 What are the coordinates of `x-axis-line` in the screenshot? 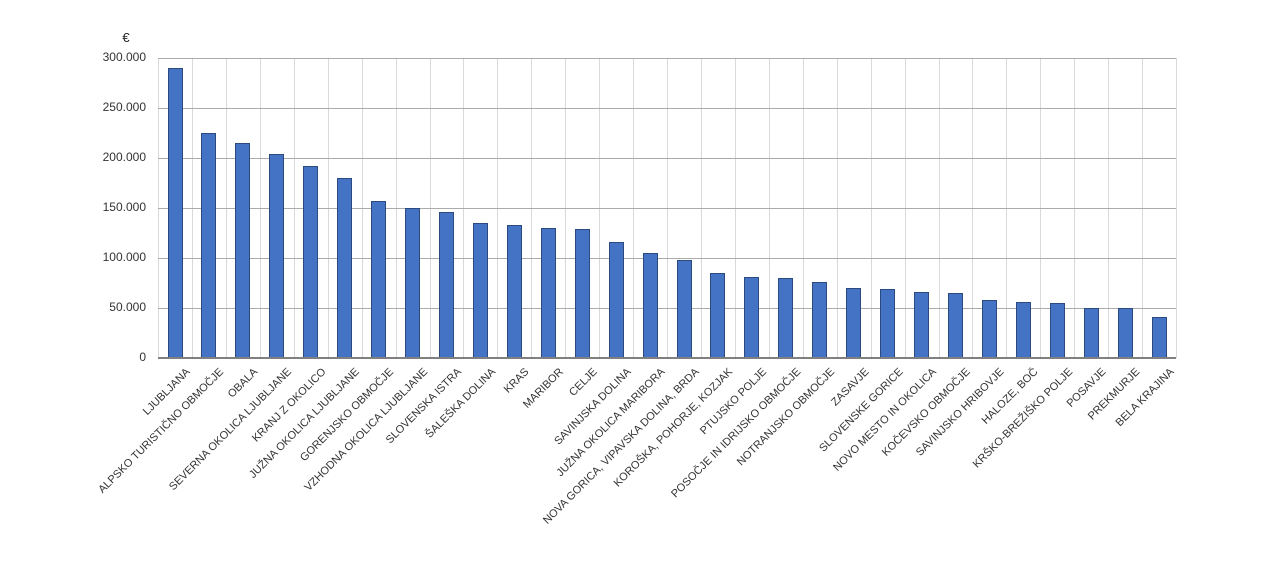 It's located at (667, 358).